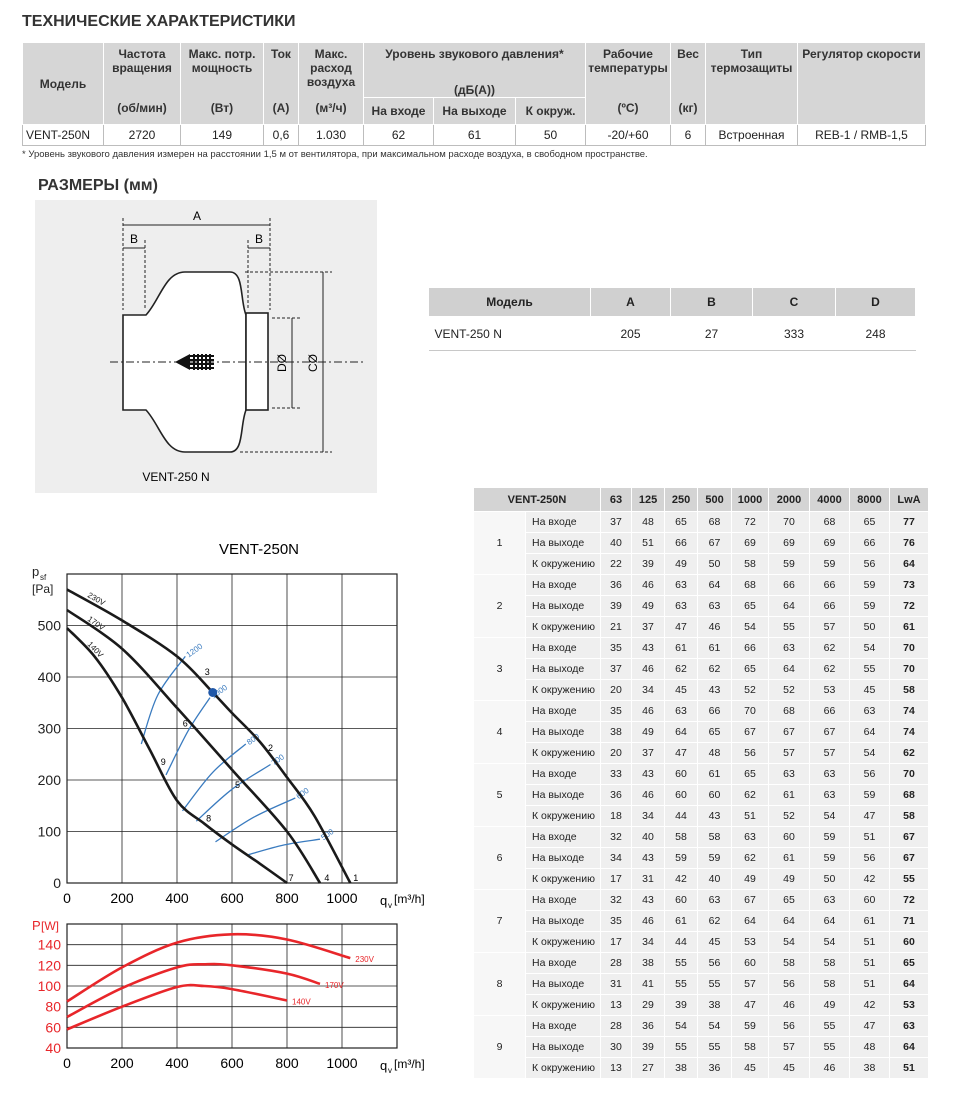 The width and height of the screenshot is (970, 1100). I want to click on header-cell: Модель, so click(509, 302).